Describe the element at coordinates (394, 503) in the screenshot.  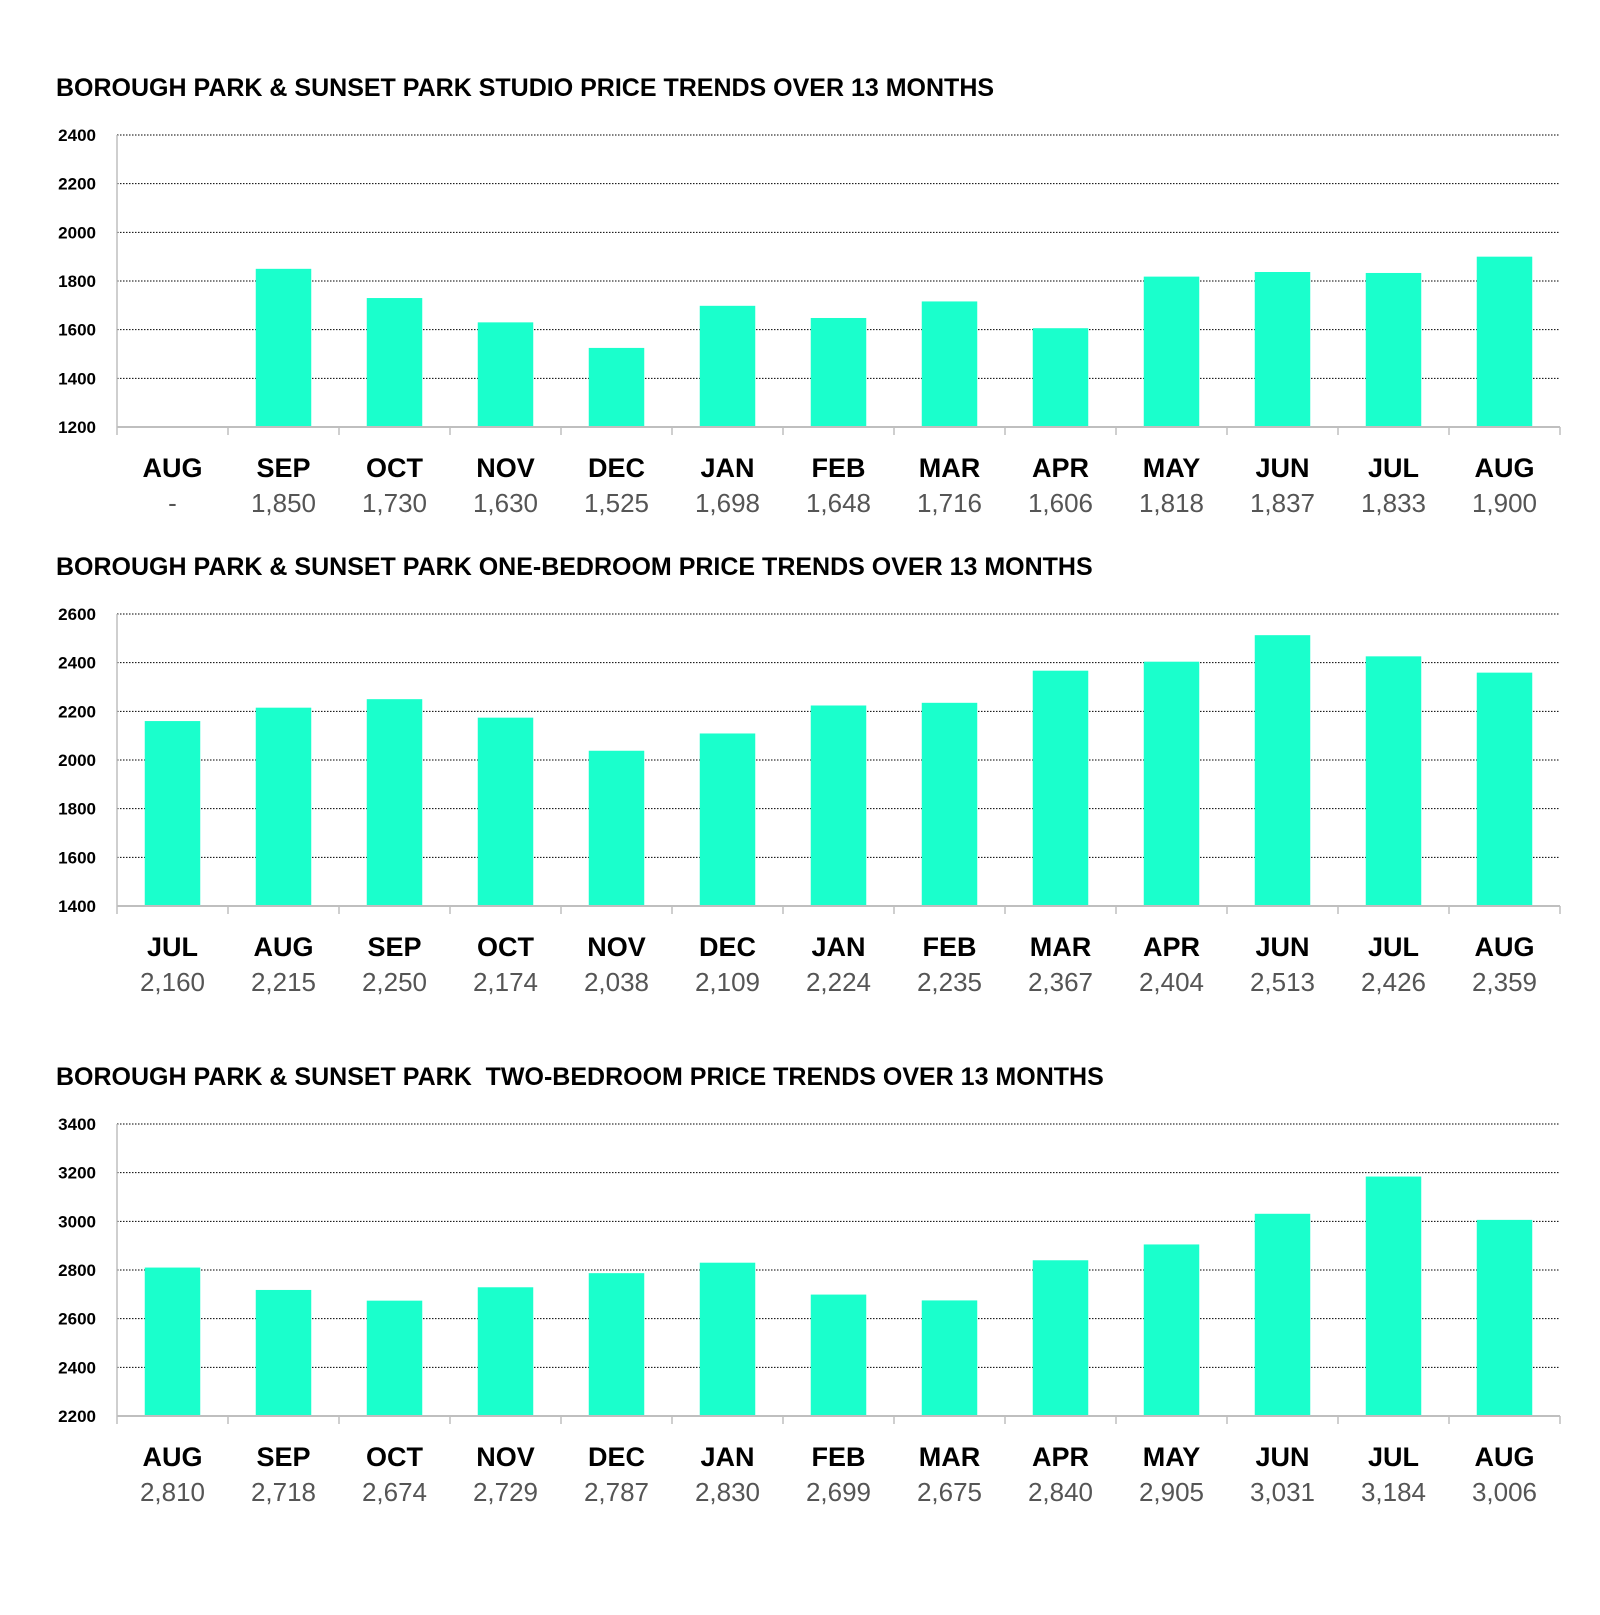
I see `data-label: 1,730` at that location.